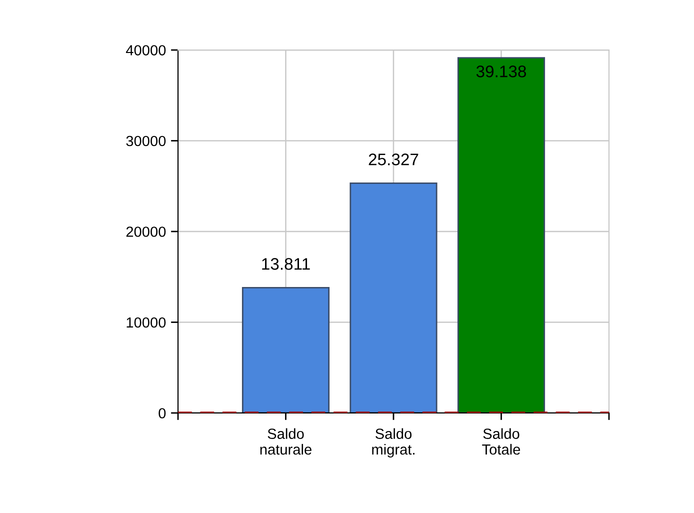 The image size is (694, 513). Describe the element at coordinates (286, 441) in the screenshot. I see `x-tick-label: Saldo naturale` at that location.